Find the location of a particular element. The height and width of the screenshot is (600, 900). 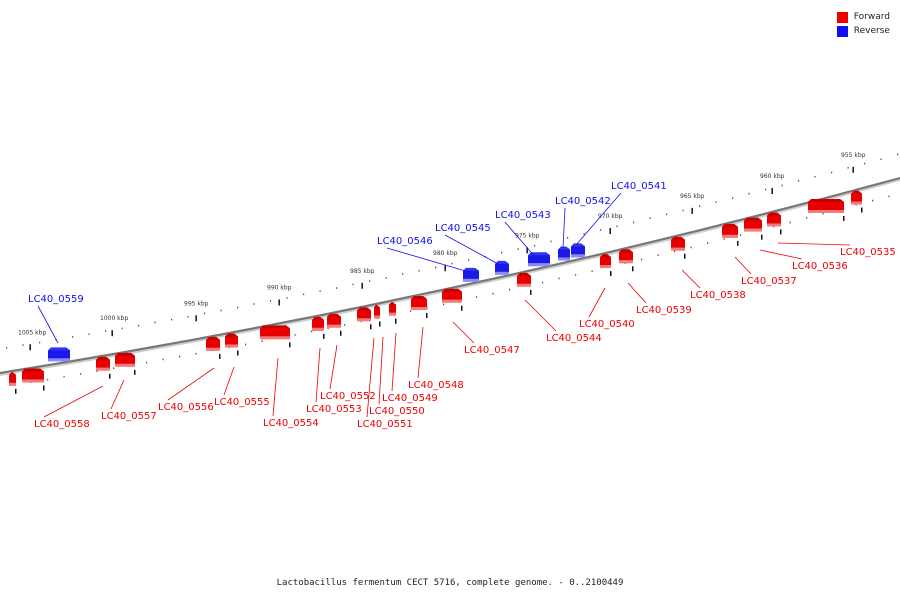

LC40_0553-gene is located at coordinates (364, 318).